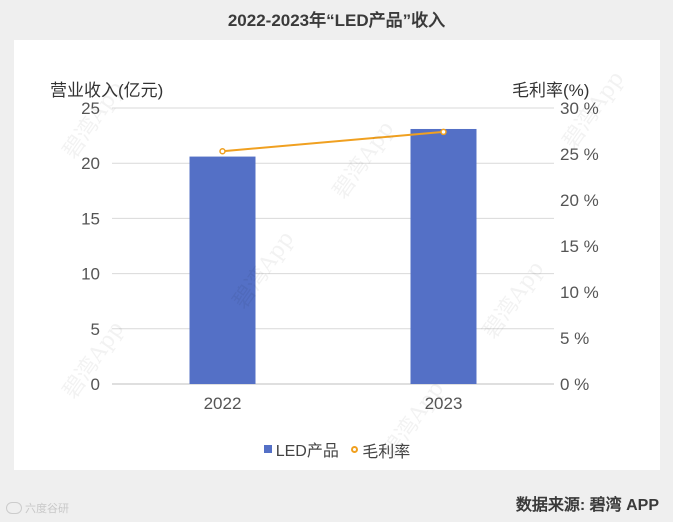 This screenshot has width=673, height=522. I want to click on y2-tick-label: 10 %, so click(579, 292).